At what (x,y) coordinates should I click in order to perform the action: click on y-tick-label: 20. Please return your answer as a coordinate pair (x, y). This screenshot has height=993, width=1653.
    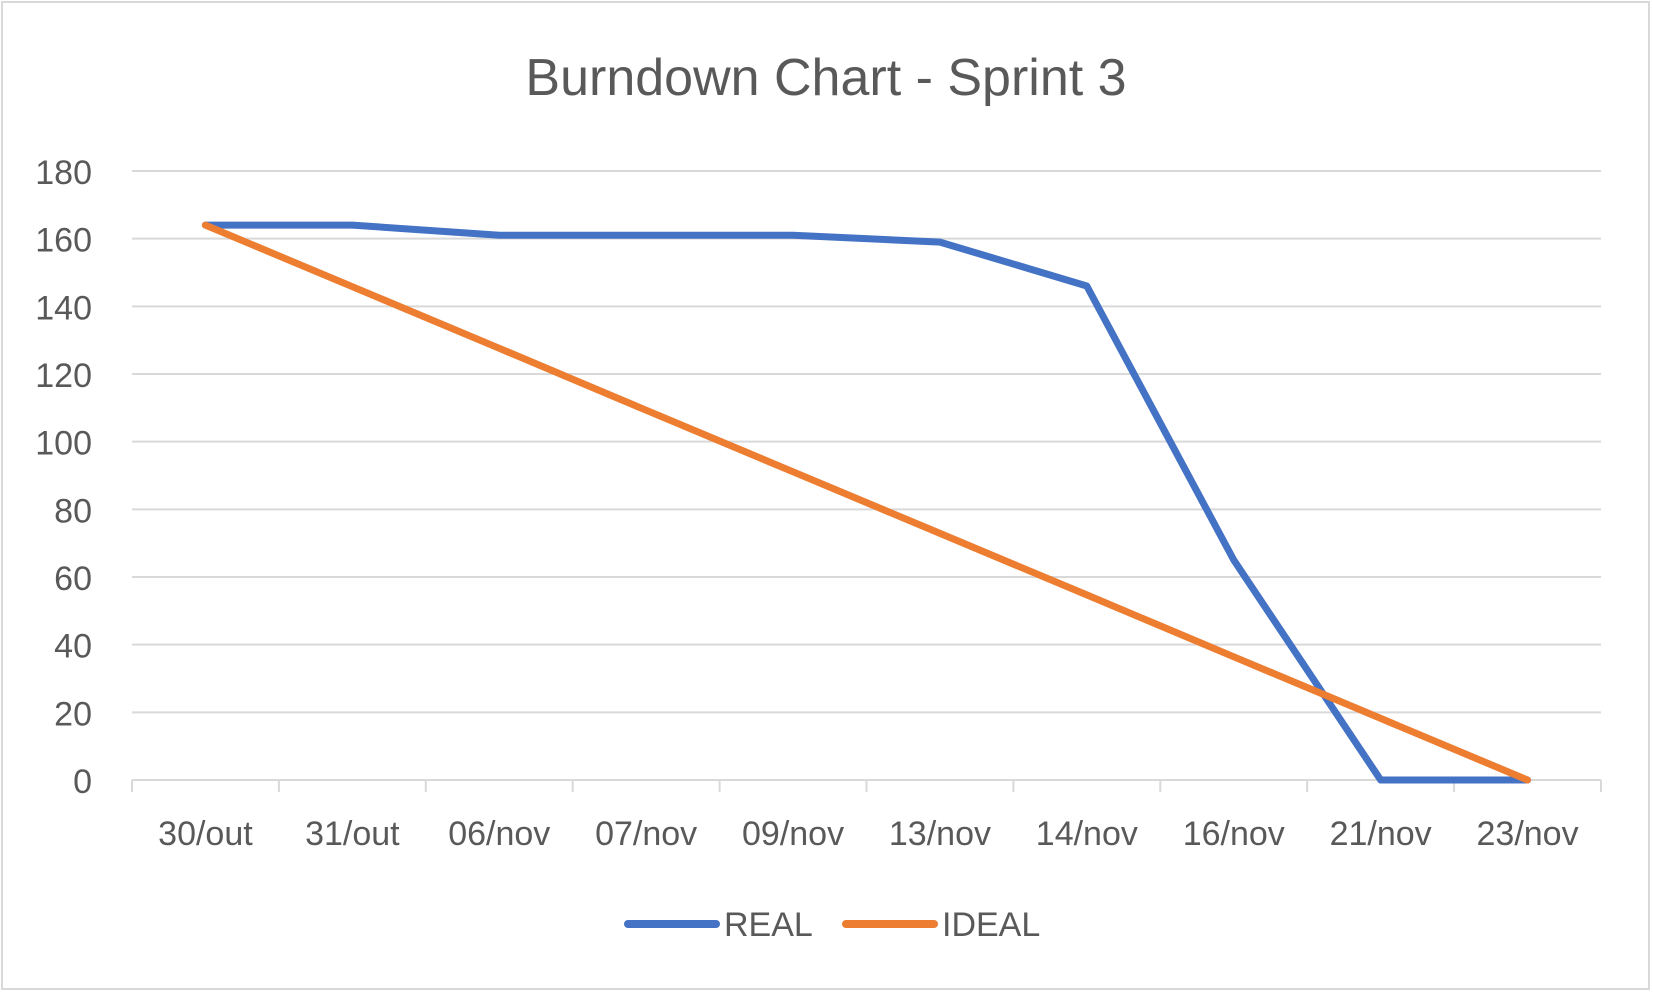
    Looking at the image, I should click on (73, 714).